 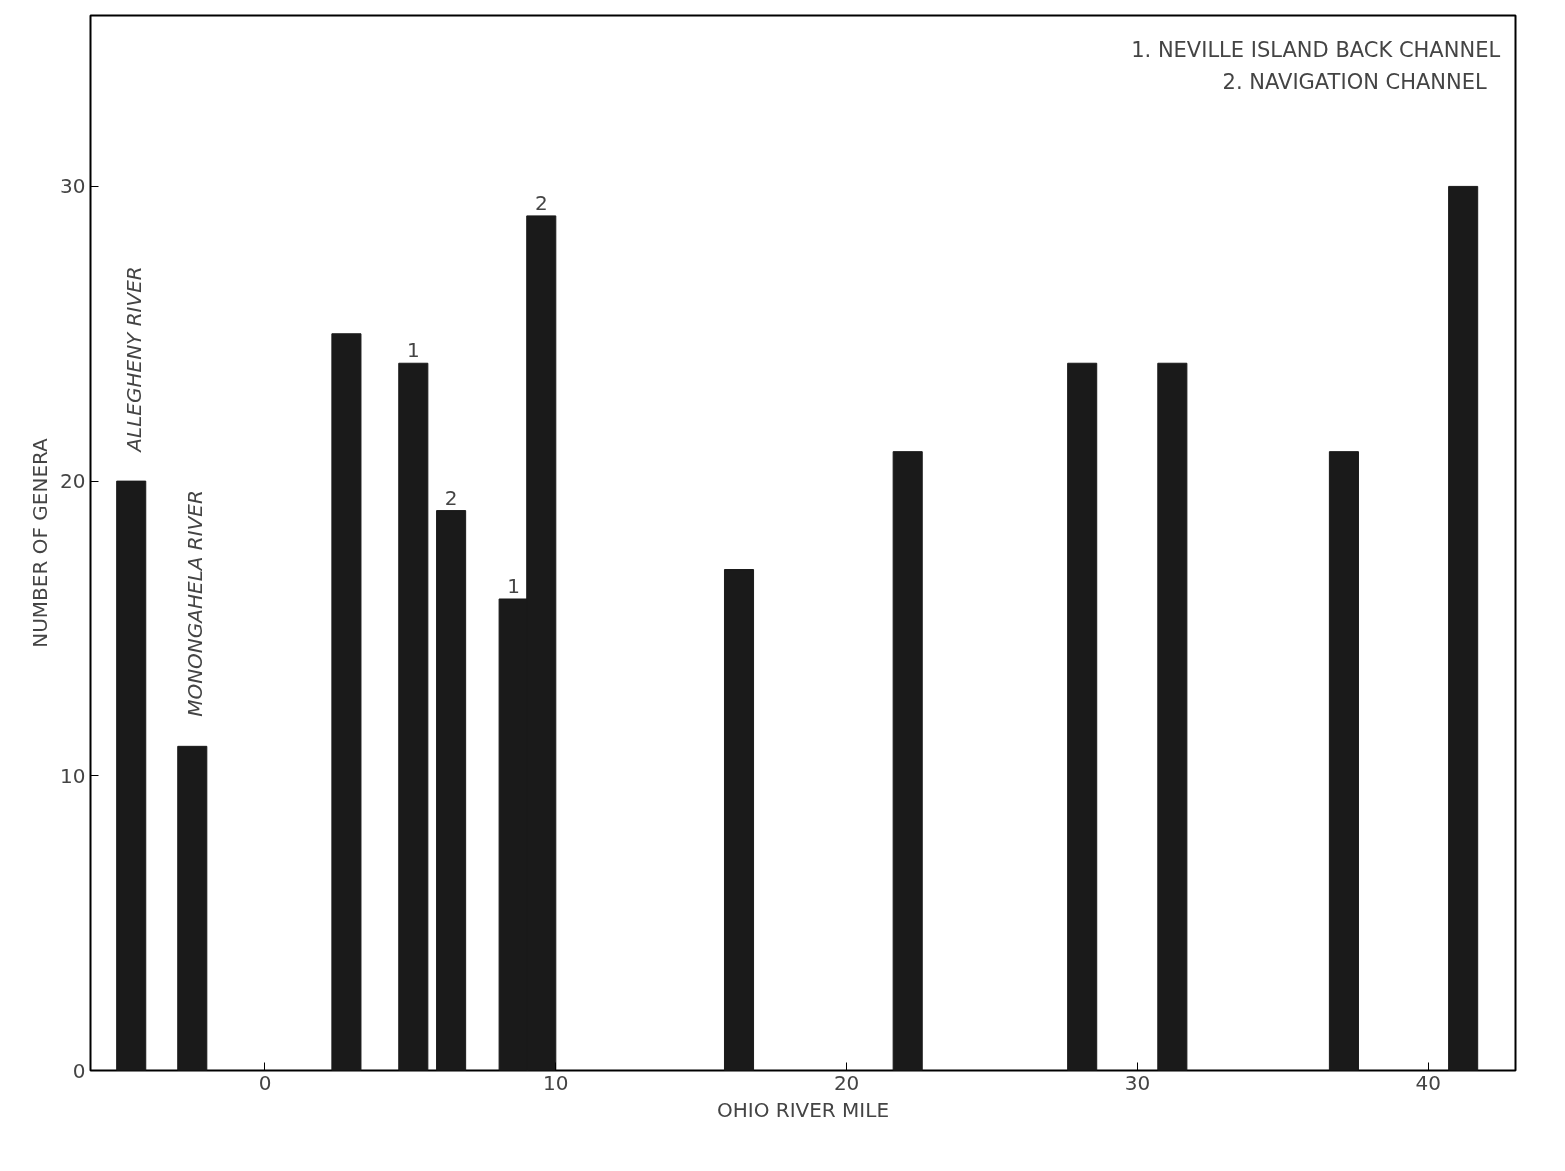 What do you see at coordinates (1316, 49) in the screenshot?
I see `annotation: 1. NEVILLE ISLAND BACK CHANNEL` at bounding box center [1316, 49].